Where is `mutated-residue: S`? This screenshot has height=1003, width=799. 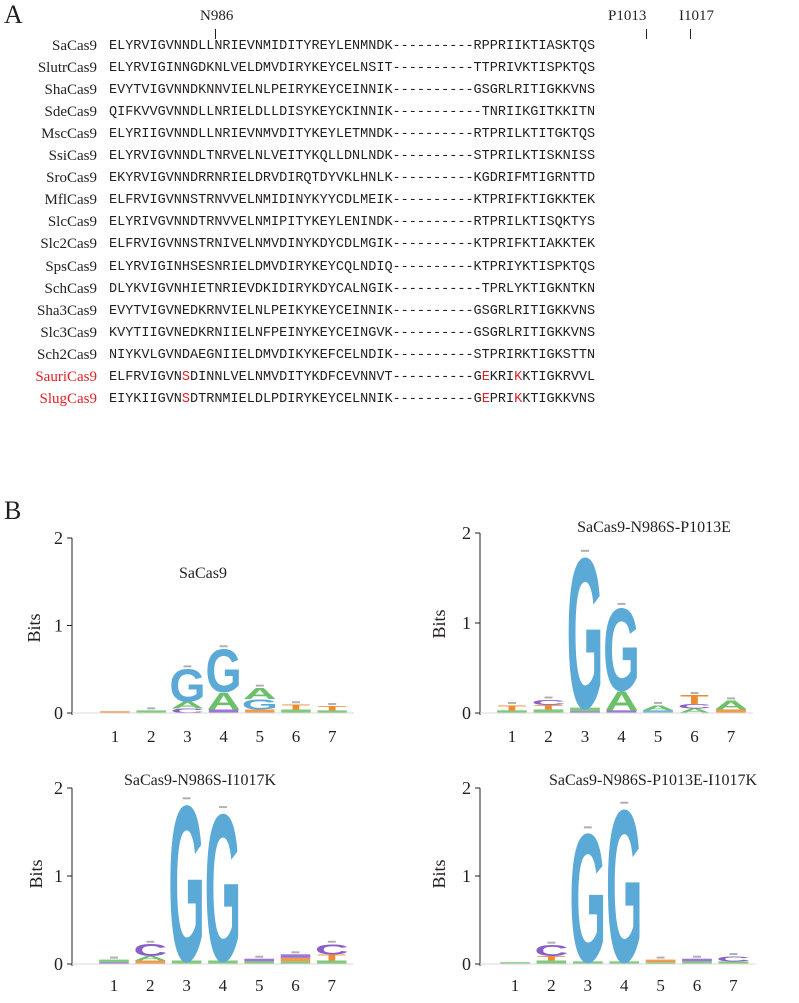 mutated-residue: S is located at coordinates (186, 377).